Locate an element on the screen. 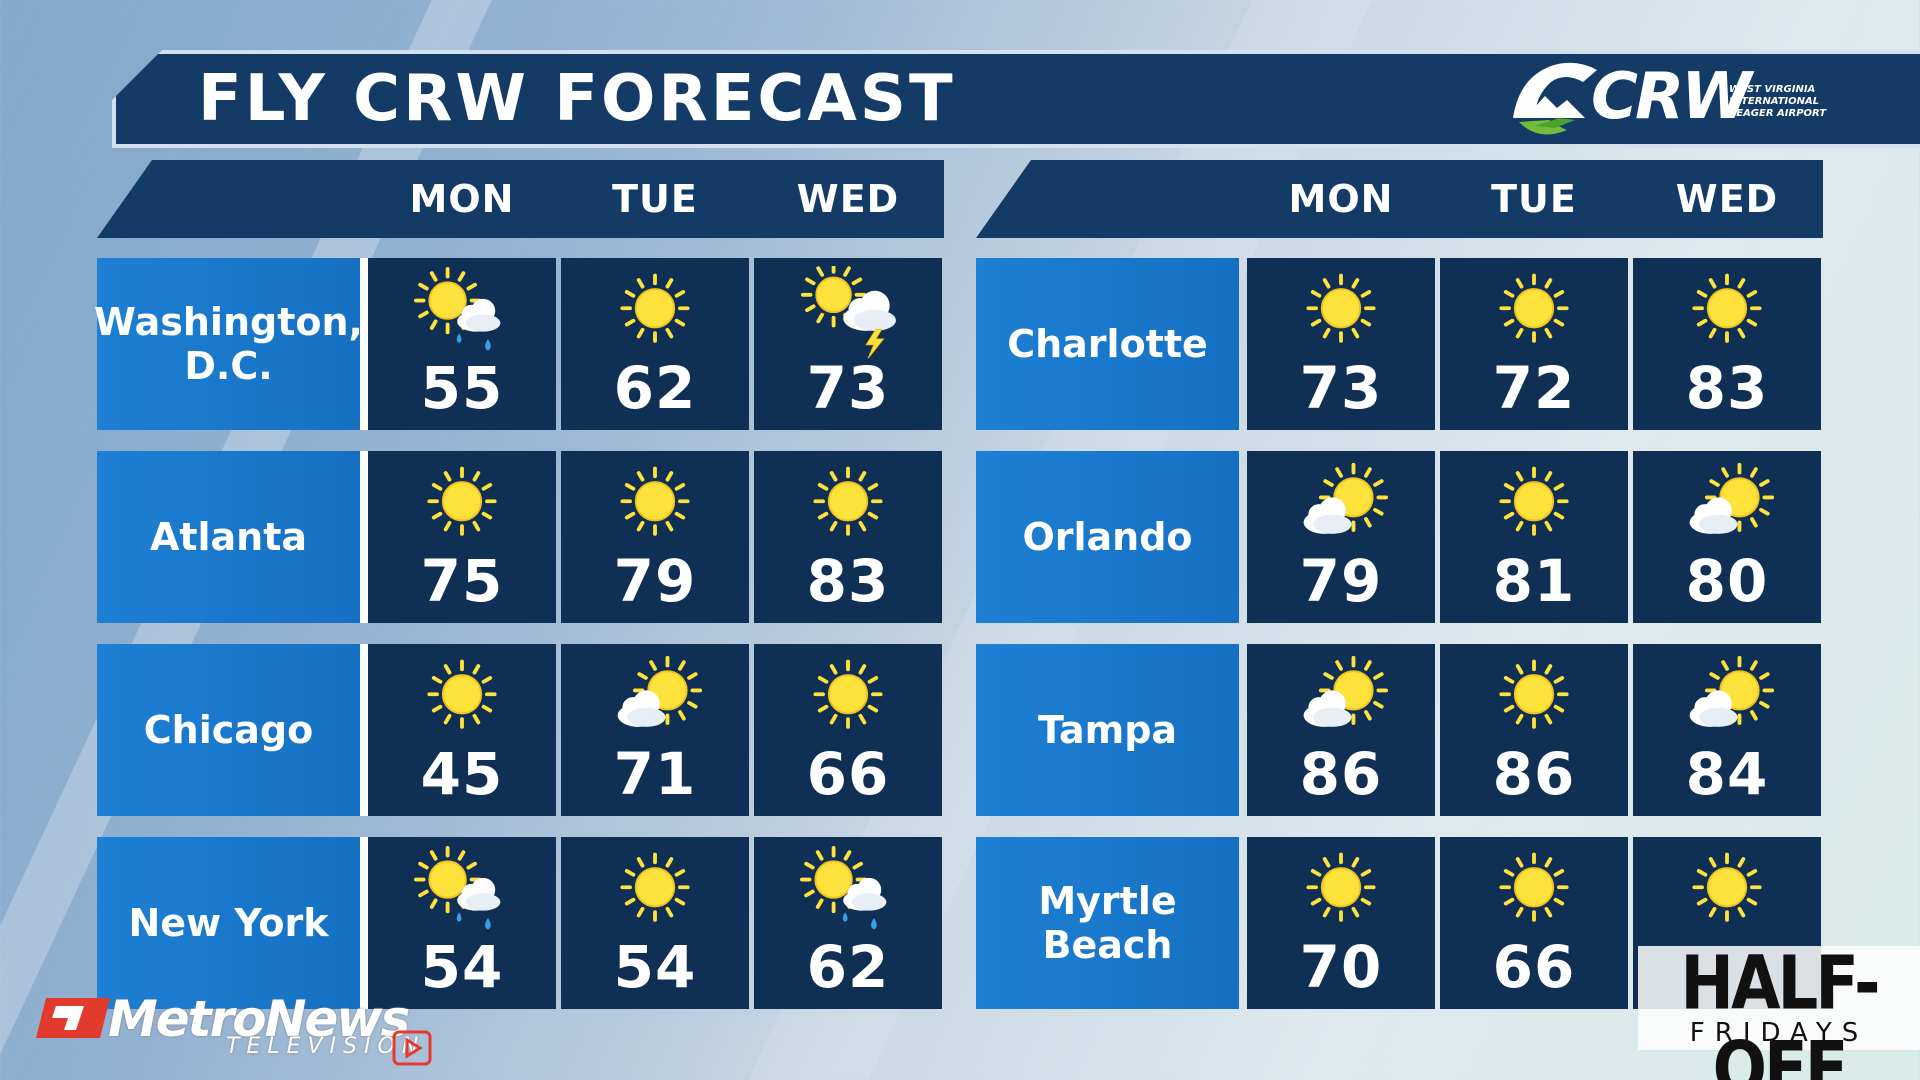 The height and width of the screenshot is (1080, 1920). forecast-row: Tampa 86 86 84 is located at coordinates (1399, 730).